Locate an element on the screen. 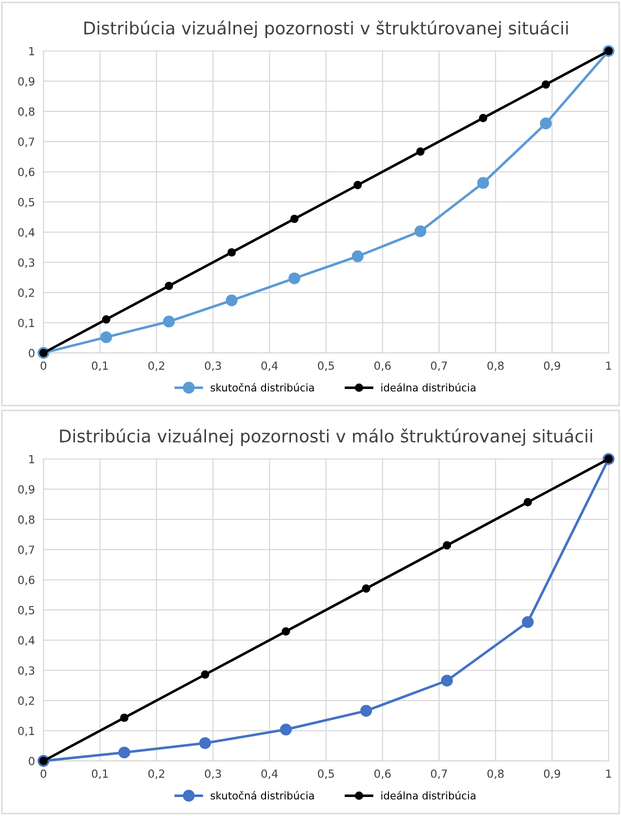 This screenshot has height=816, width=621. chart-title: Distribúcia vizuálnej pozornosti v málo štruktúrovanej situácii is located at coordinates (326, 437).